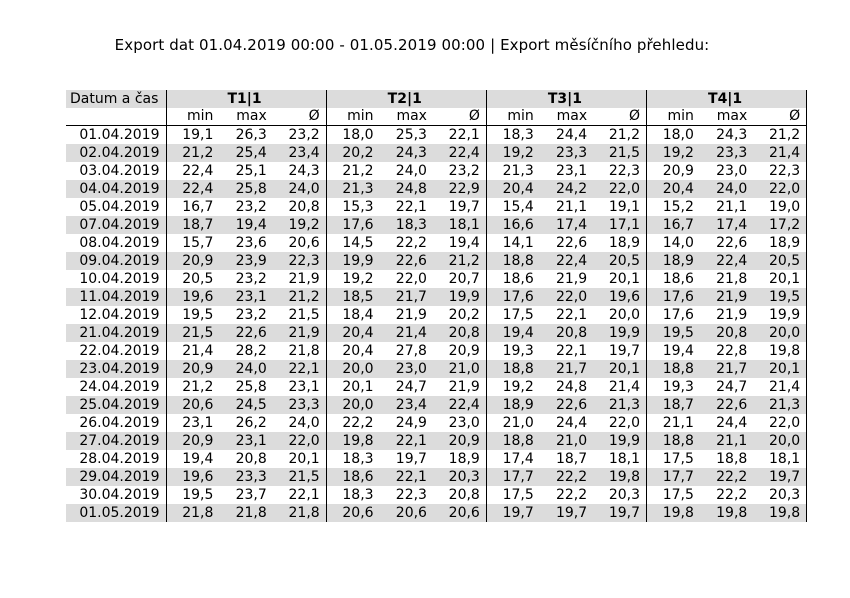 The image size is (850, 598). Describe the element at coordinates (673, 243) in the screenshot. I see `value-cell: 14,0` at that location.